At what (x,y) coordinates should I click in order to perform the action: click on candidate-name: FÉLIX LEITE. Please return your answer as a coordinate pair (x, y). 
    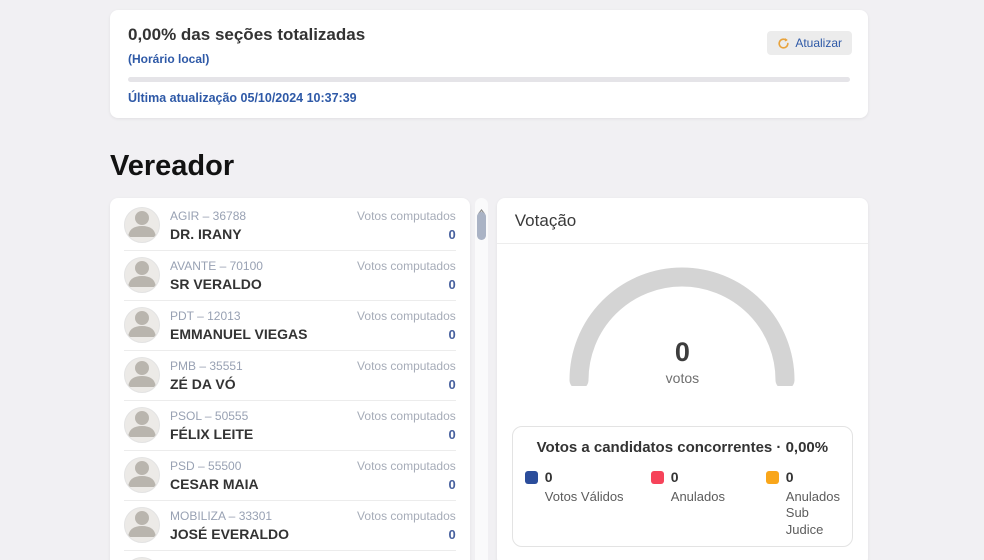
    Looking at the image, I should click on (212, 433).